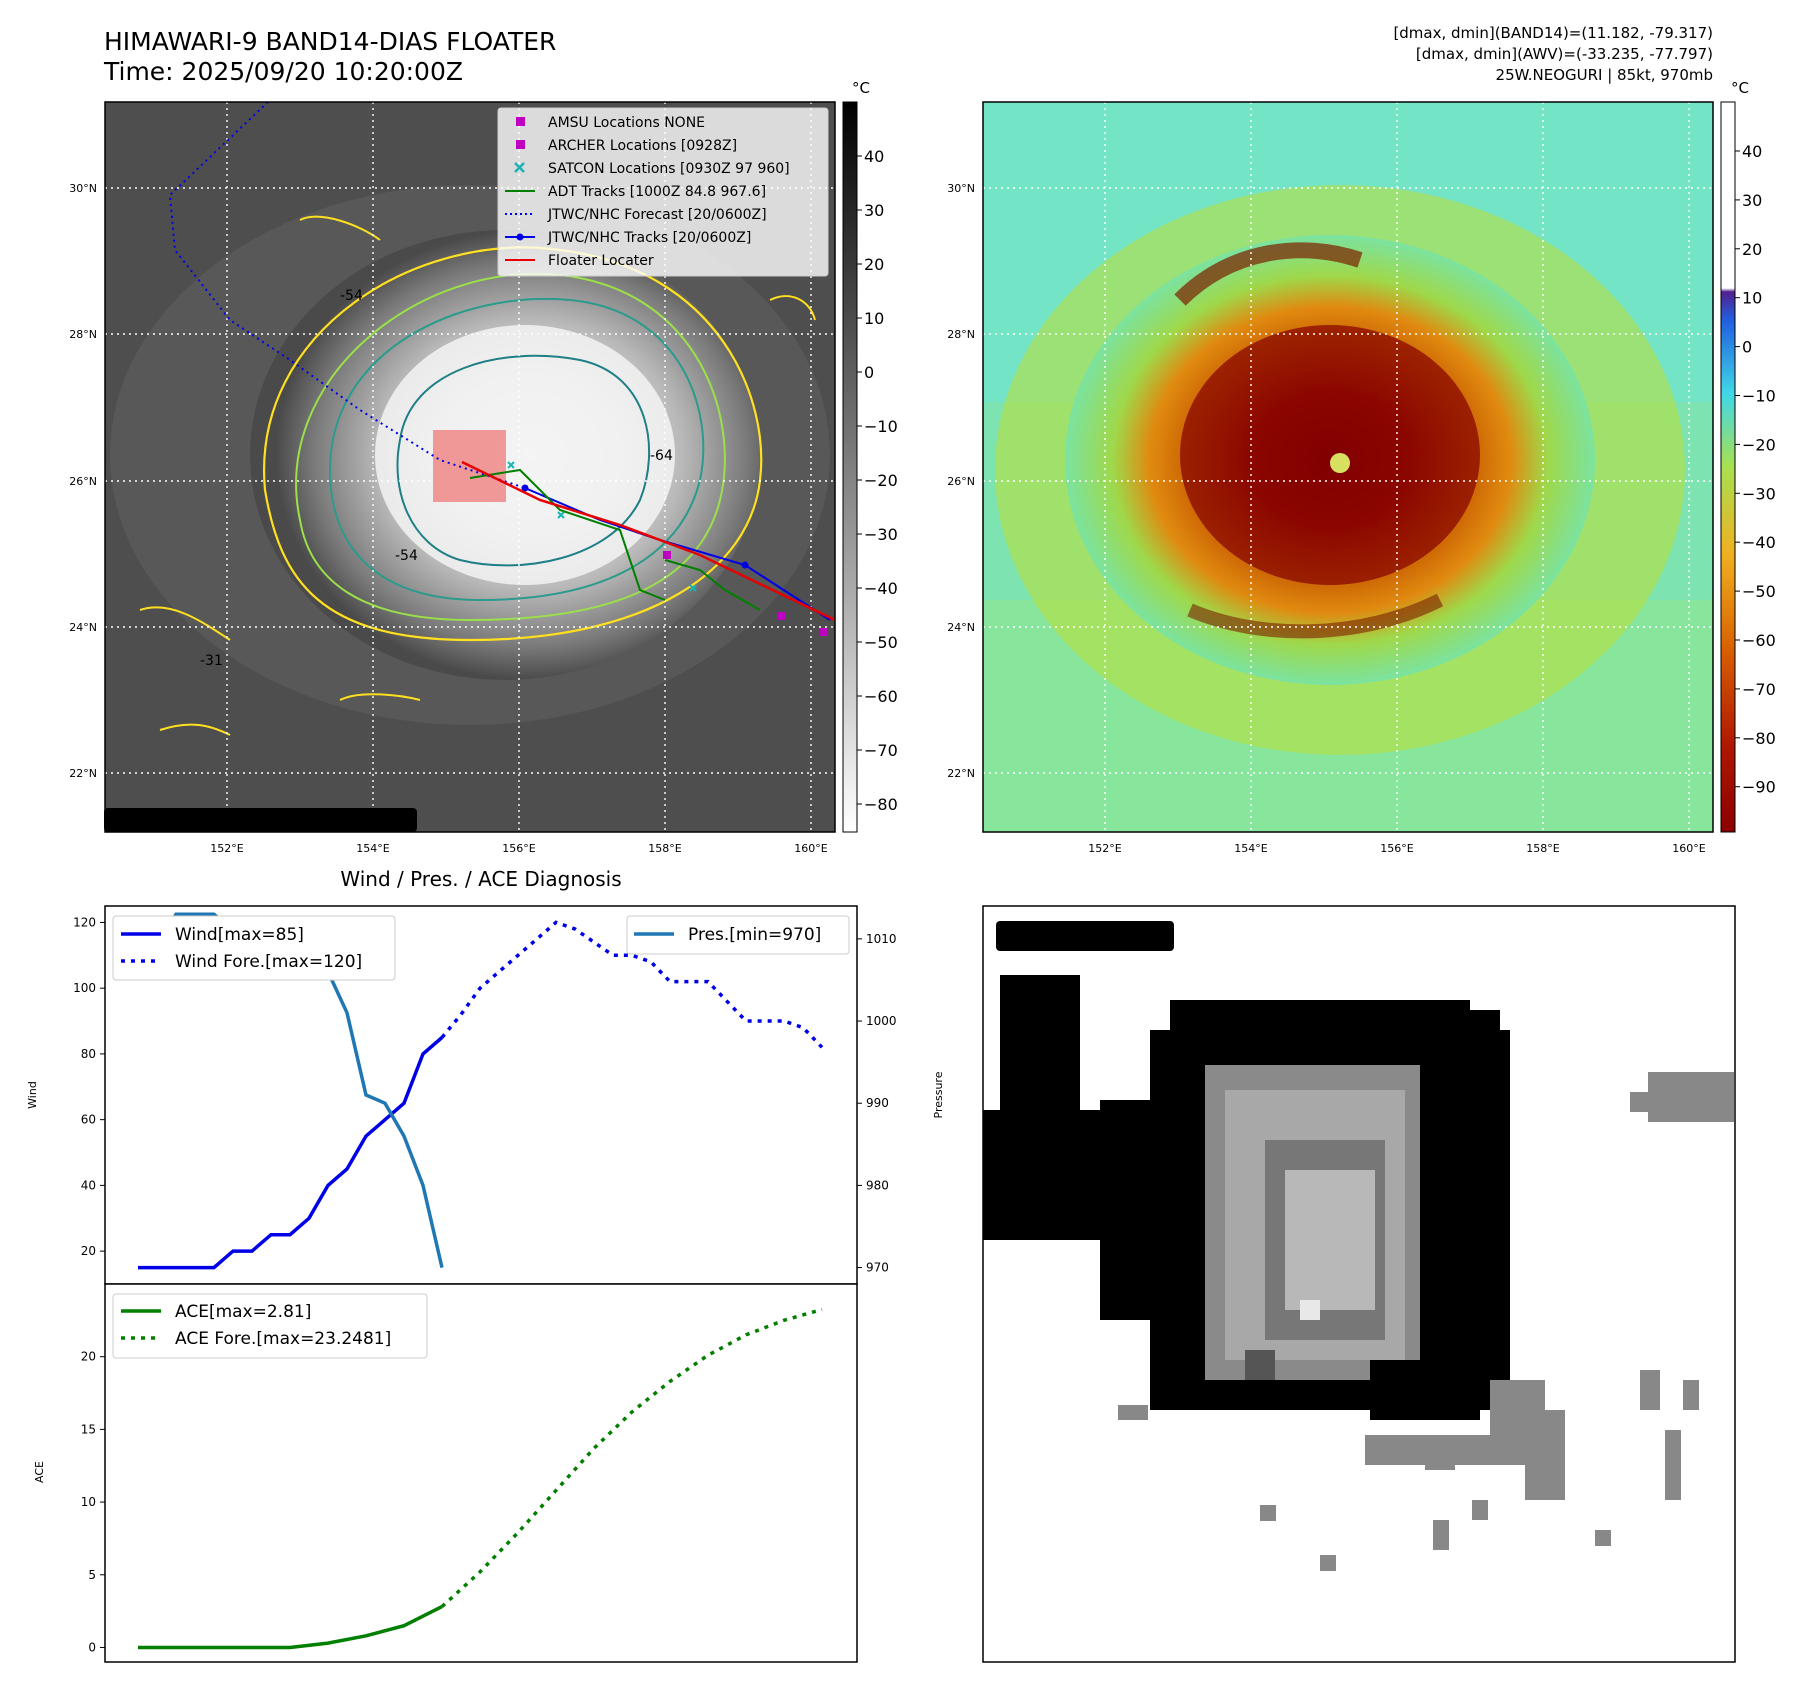 The width and height of the screenshot is (1797, 1690). I want to click on contour-label: -64, so click(661, 456).